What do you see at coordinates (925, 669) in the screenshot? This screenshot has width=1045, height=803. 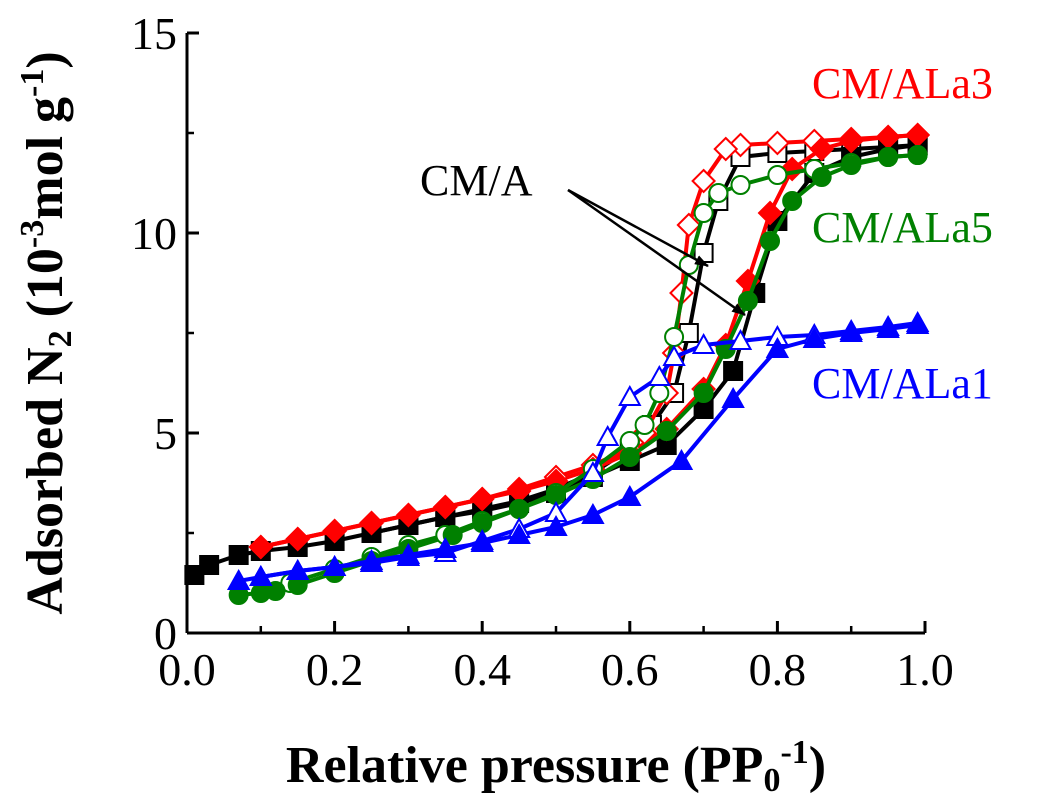 I see `x-tick-label: 1.0` at bounding box center [925, 669].